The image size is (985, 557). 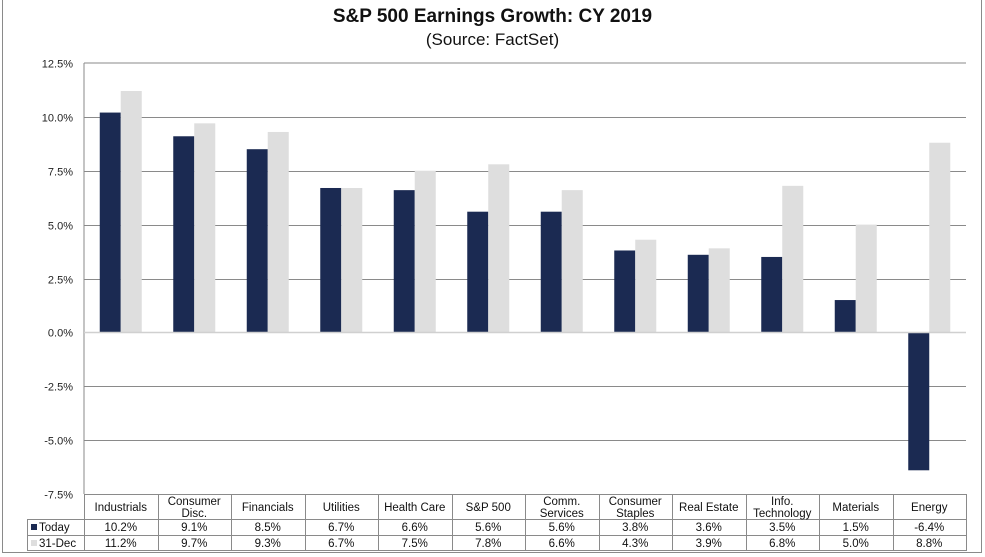 I want to click on category-label: Services, so click(x=562, y=514).